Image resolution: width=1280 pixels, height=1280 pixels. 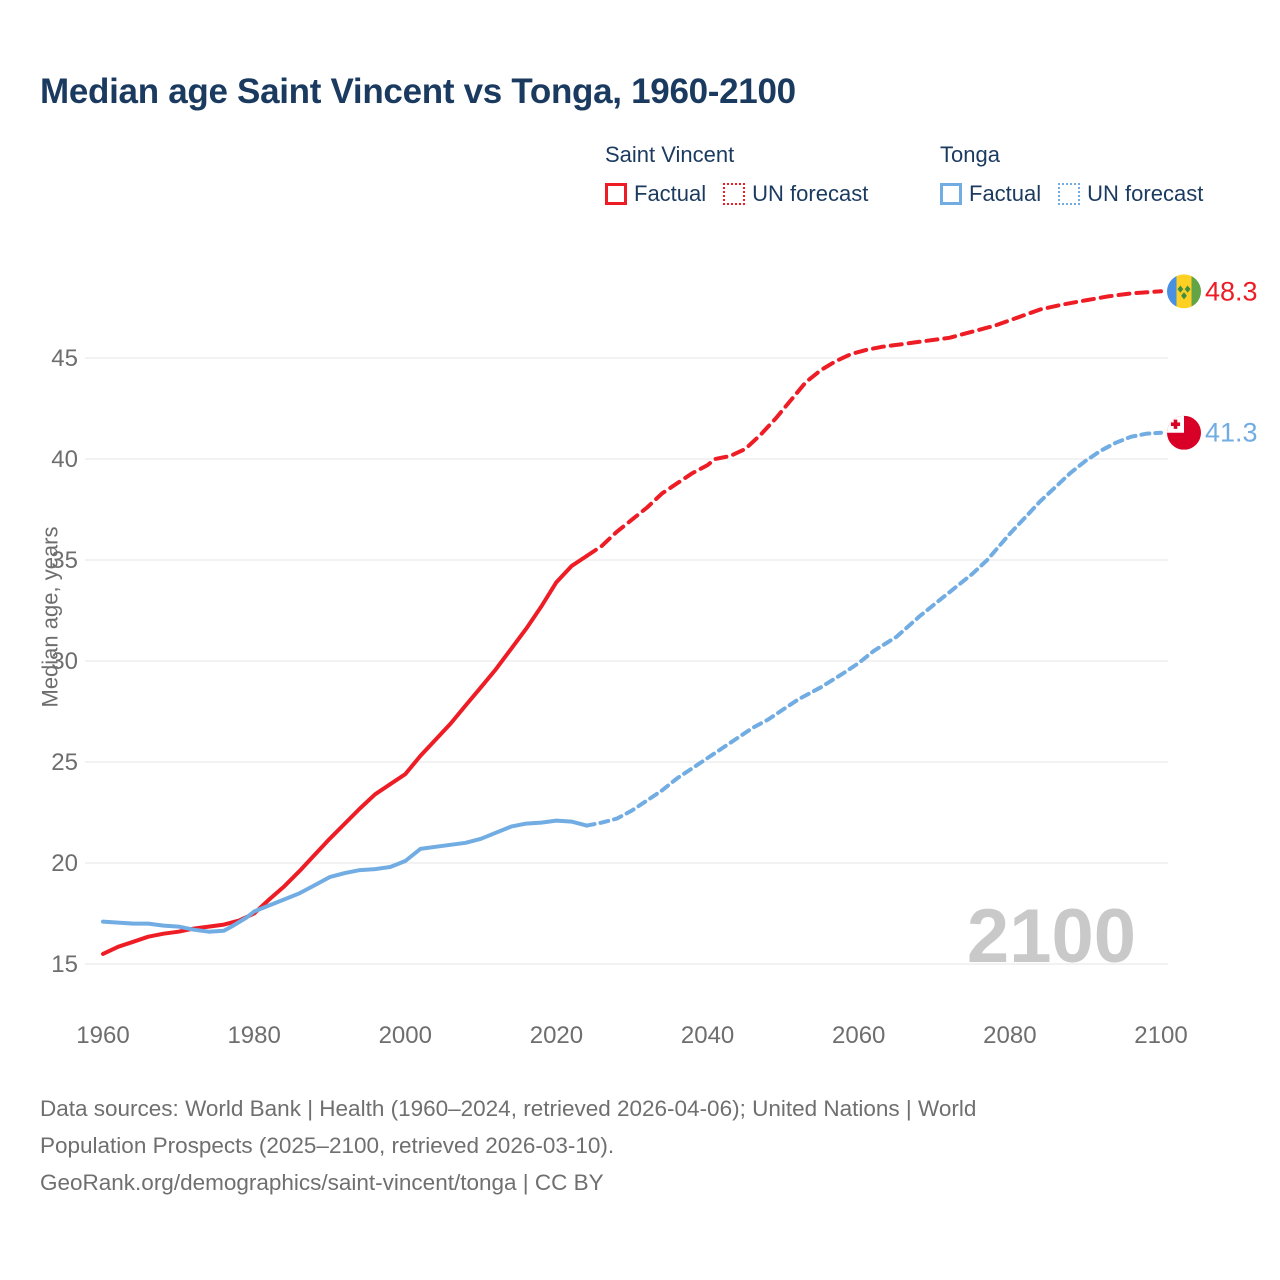 I want to click on y-tick-label: 15, so click(x=64, y=964).